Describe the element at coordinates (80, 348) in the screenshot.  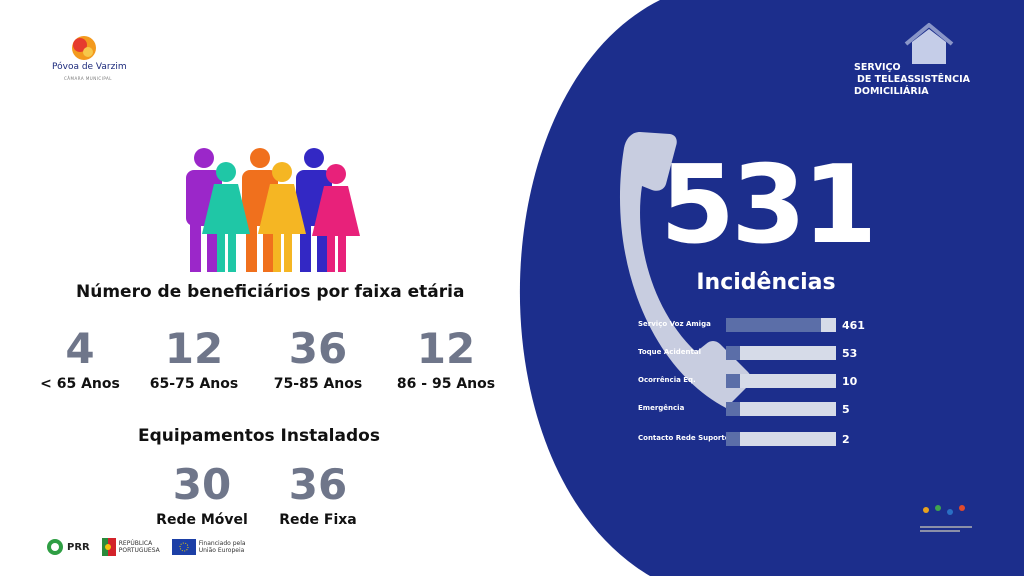
I see `stat-value: 4` at that location.